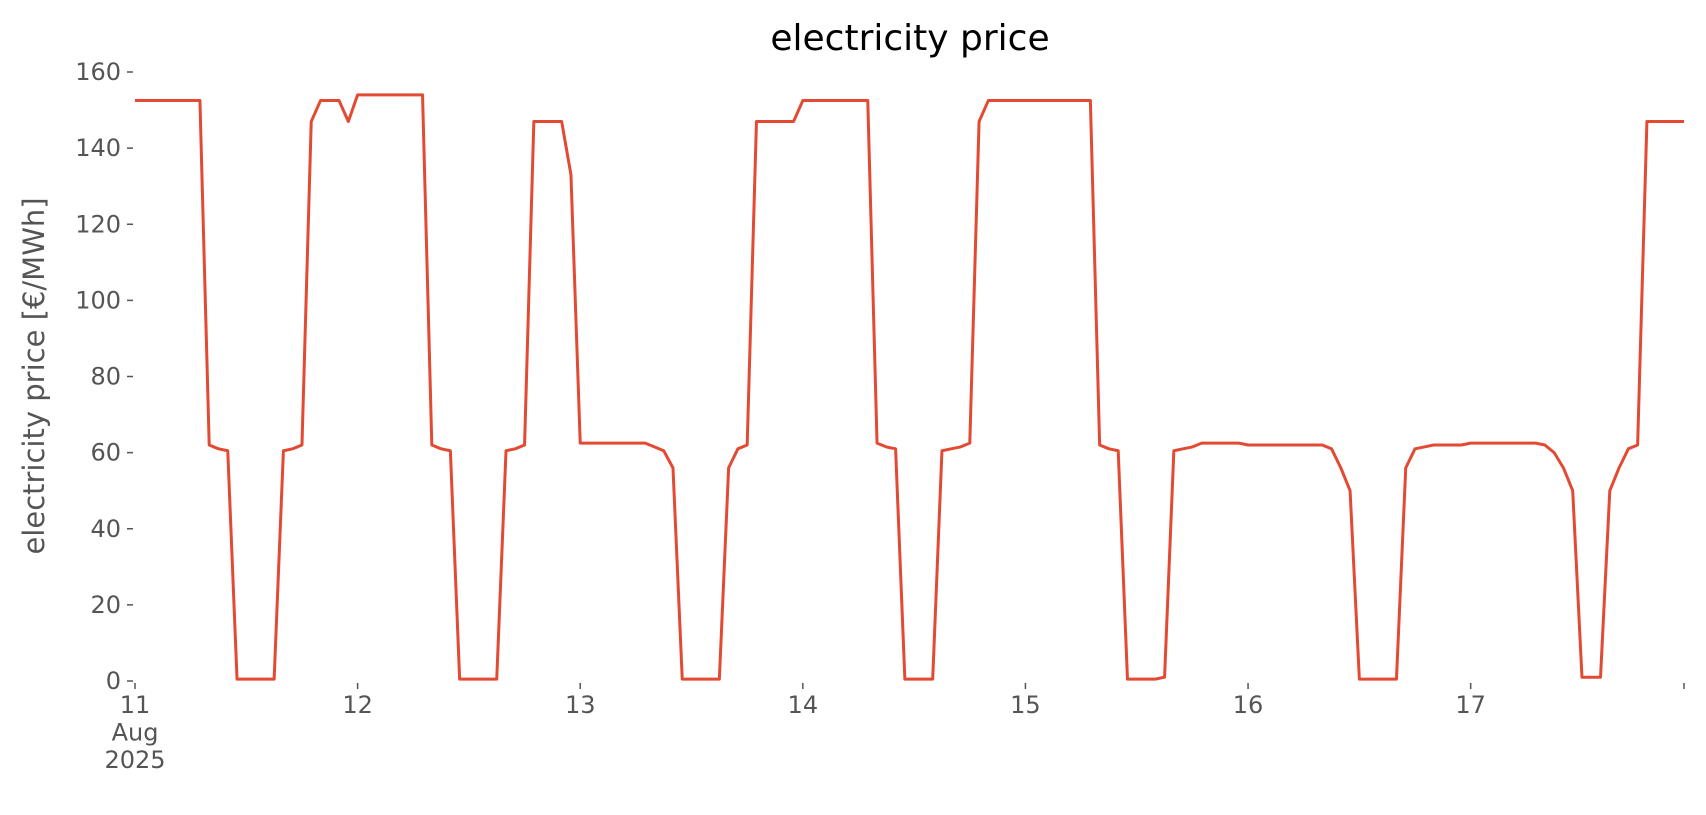 This screenshot has height=815, width=1706. What do you see at coordinates (803, 705) in the screenshot?
I see `x-tick-label: 14` at bounding box center [803, 705].